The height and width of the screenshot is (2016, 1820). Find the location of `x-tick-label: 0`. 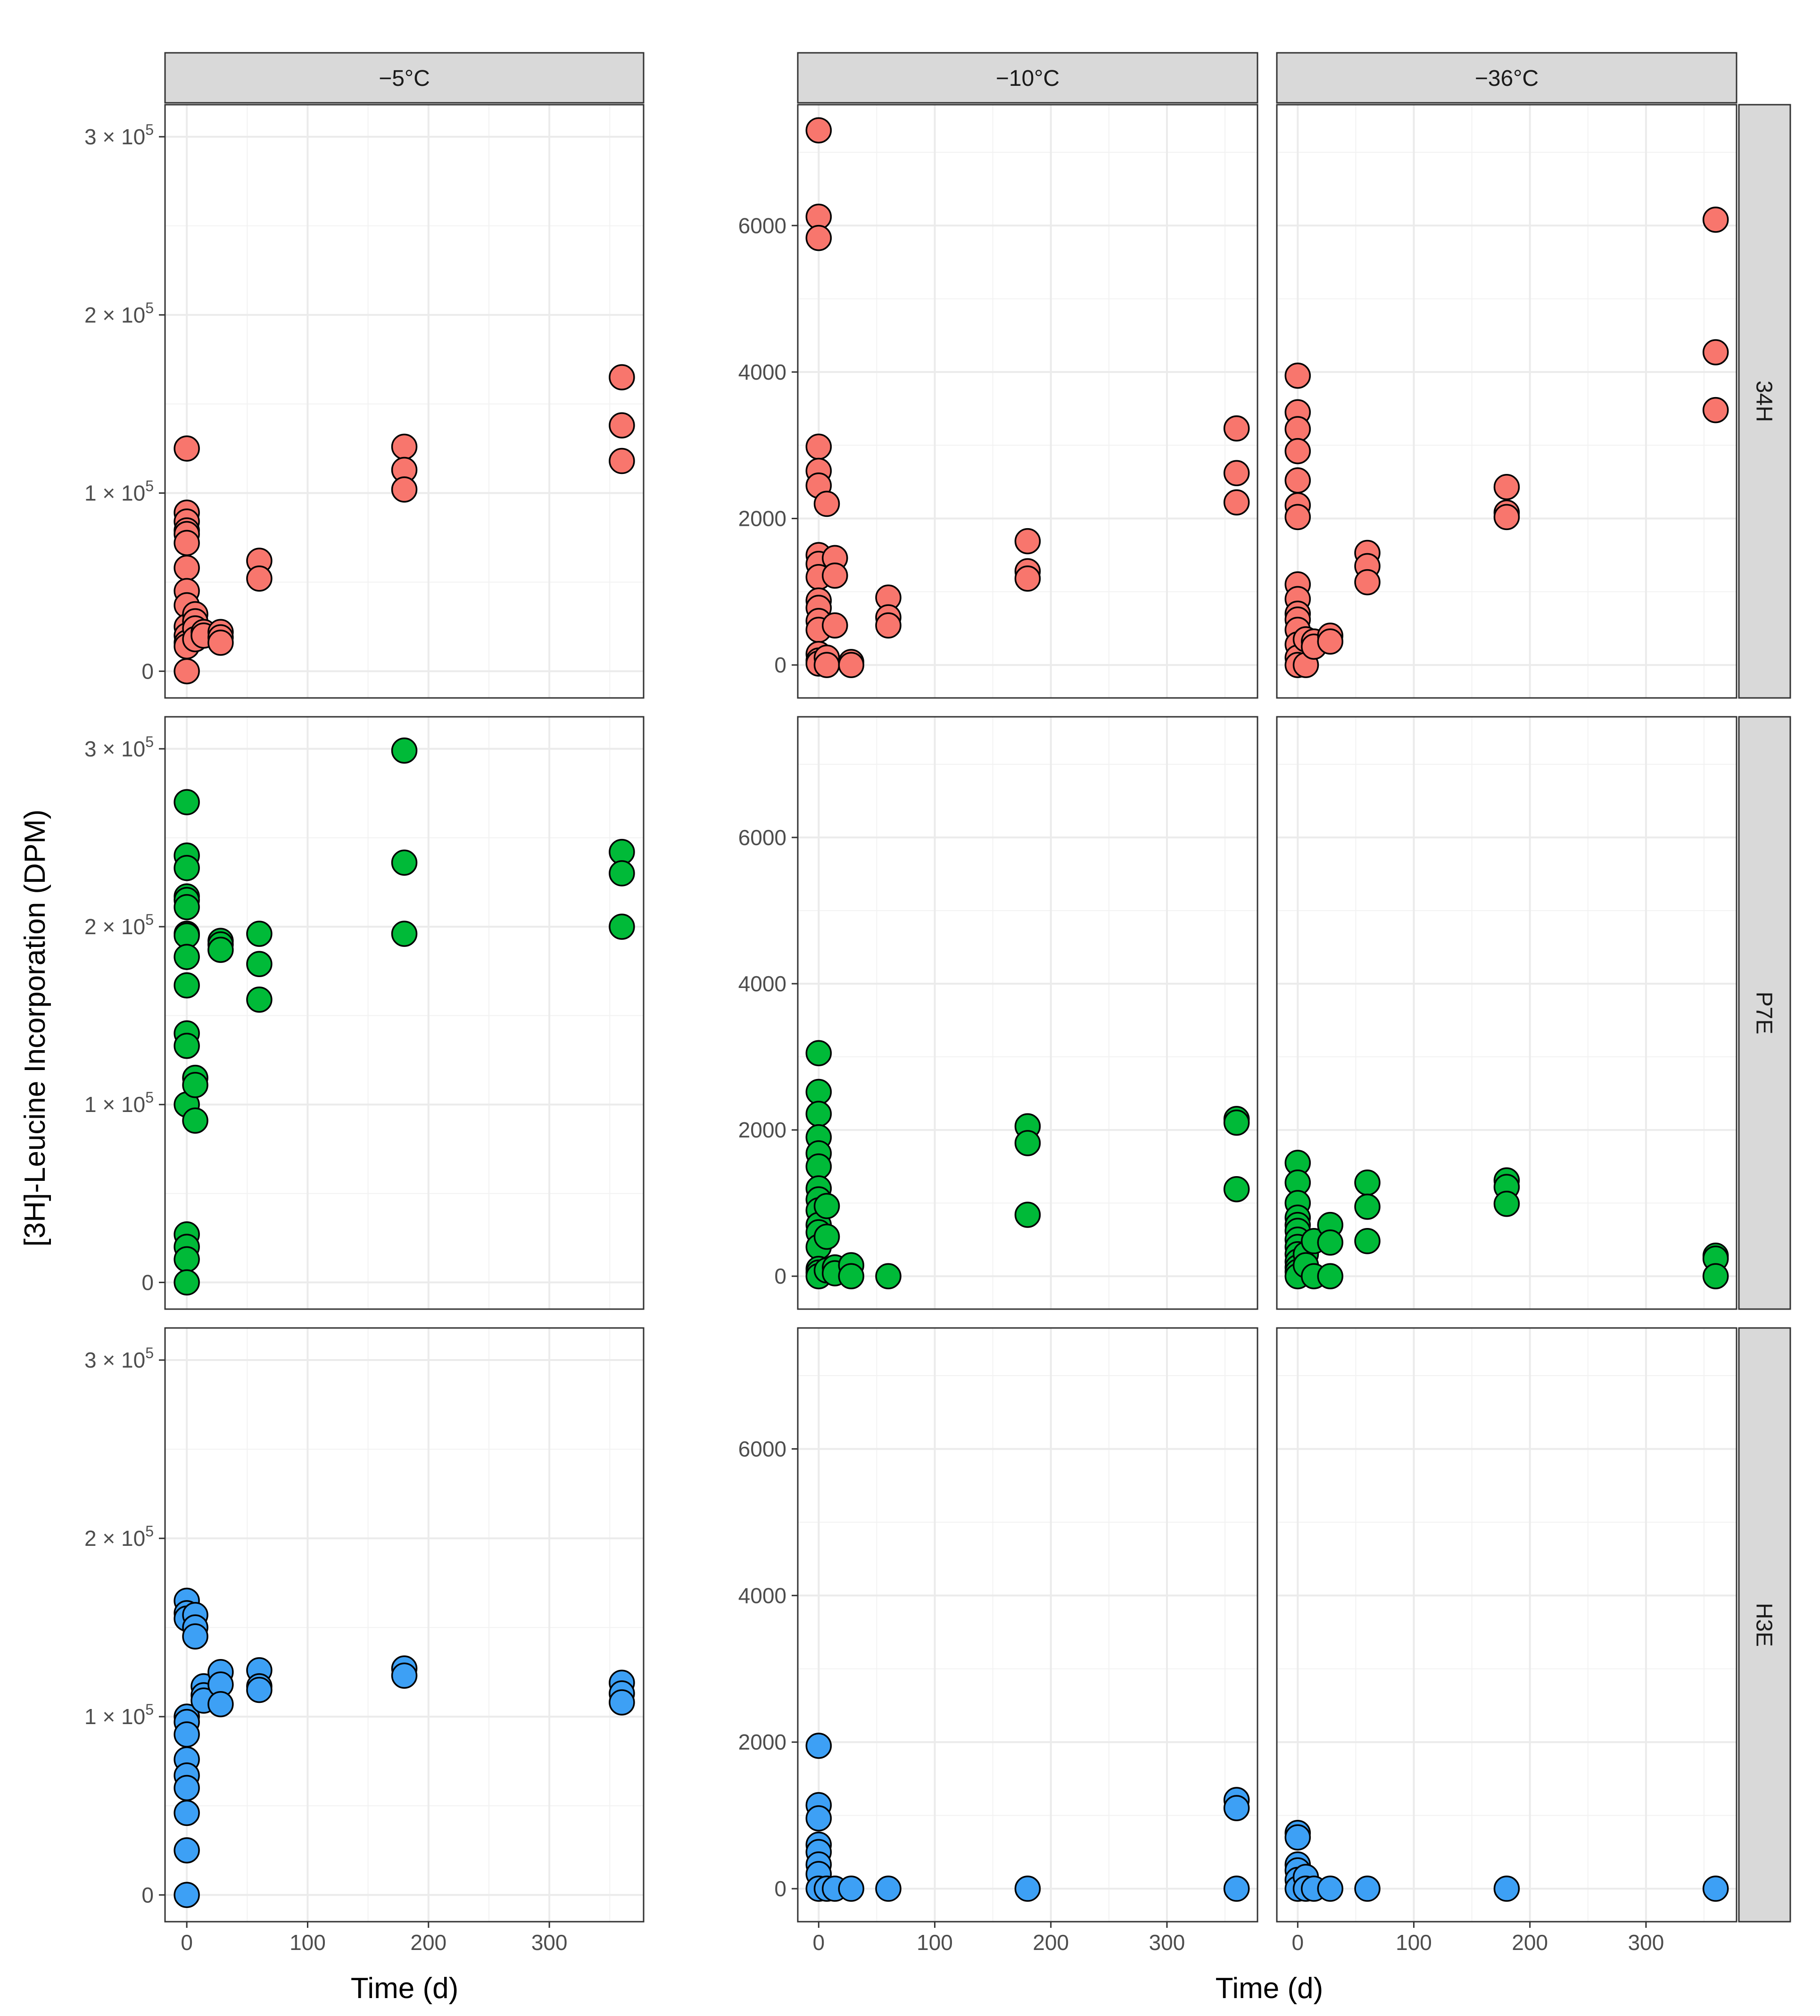

x-tick-label: 0 is located at coordinates (819, 1942).